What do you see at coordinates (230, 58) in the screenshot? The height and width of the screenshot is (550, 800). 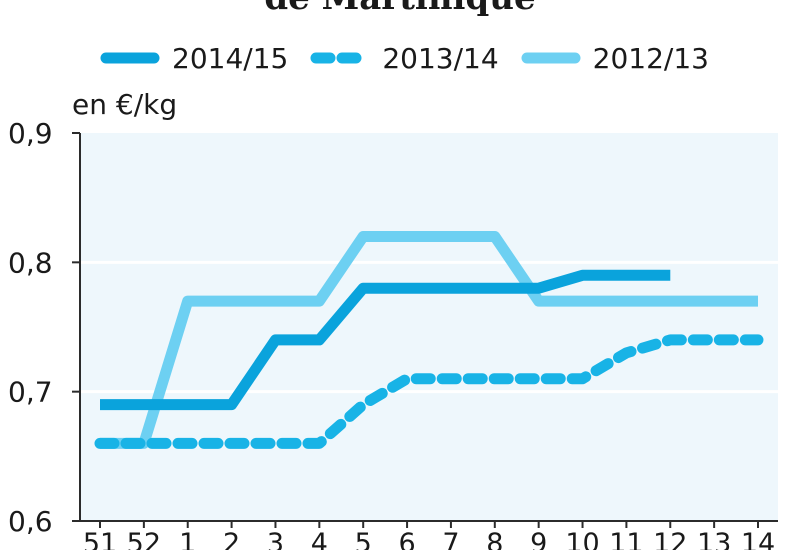 I see `legend-label-2014-15: 2014/15` at bounding box center [230, 58].